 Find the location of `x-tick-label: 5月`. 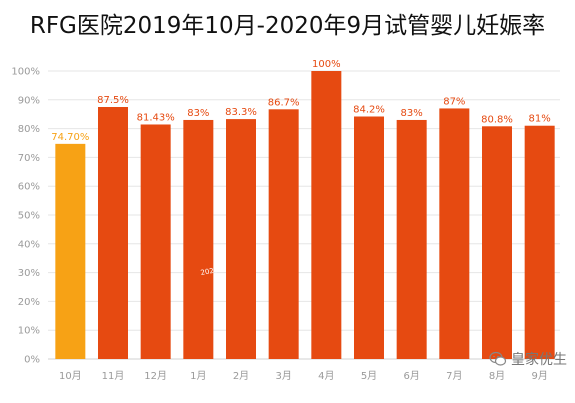

x-tick-label: 5月 is located at coordinates (369, 376).